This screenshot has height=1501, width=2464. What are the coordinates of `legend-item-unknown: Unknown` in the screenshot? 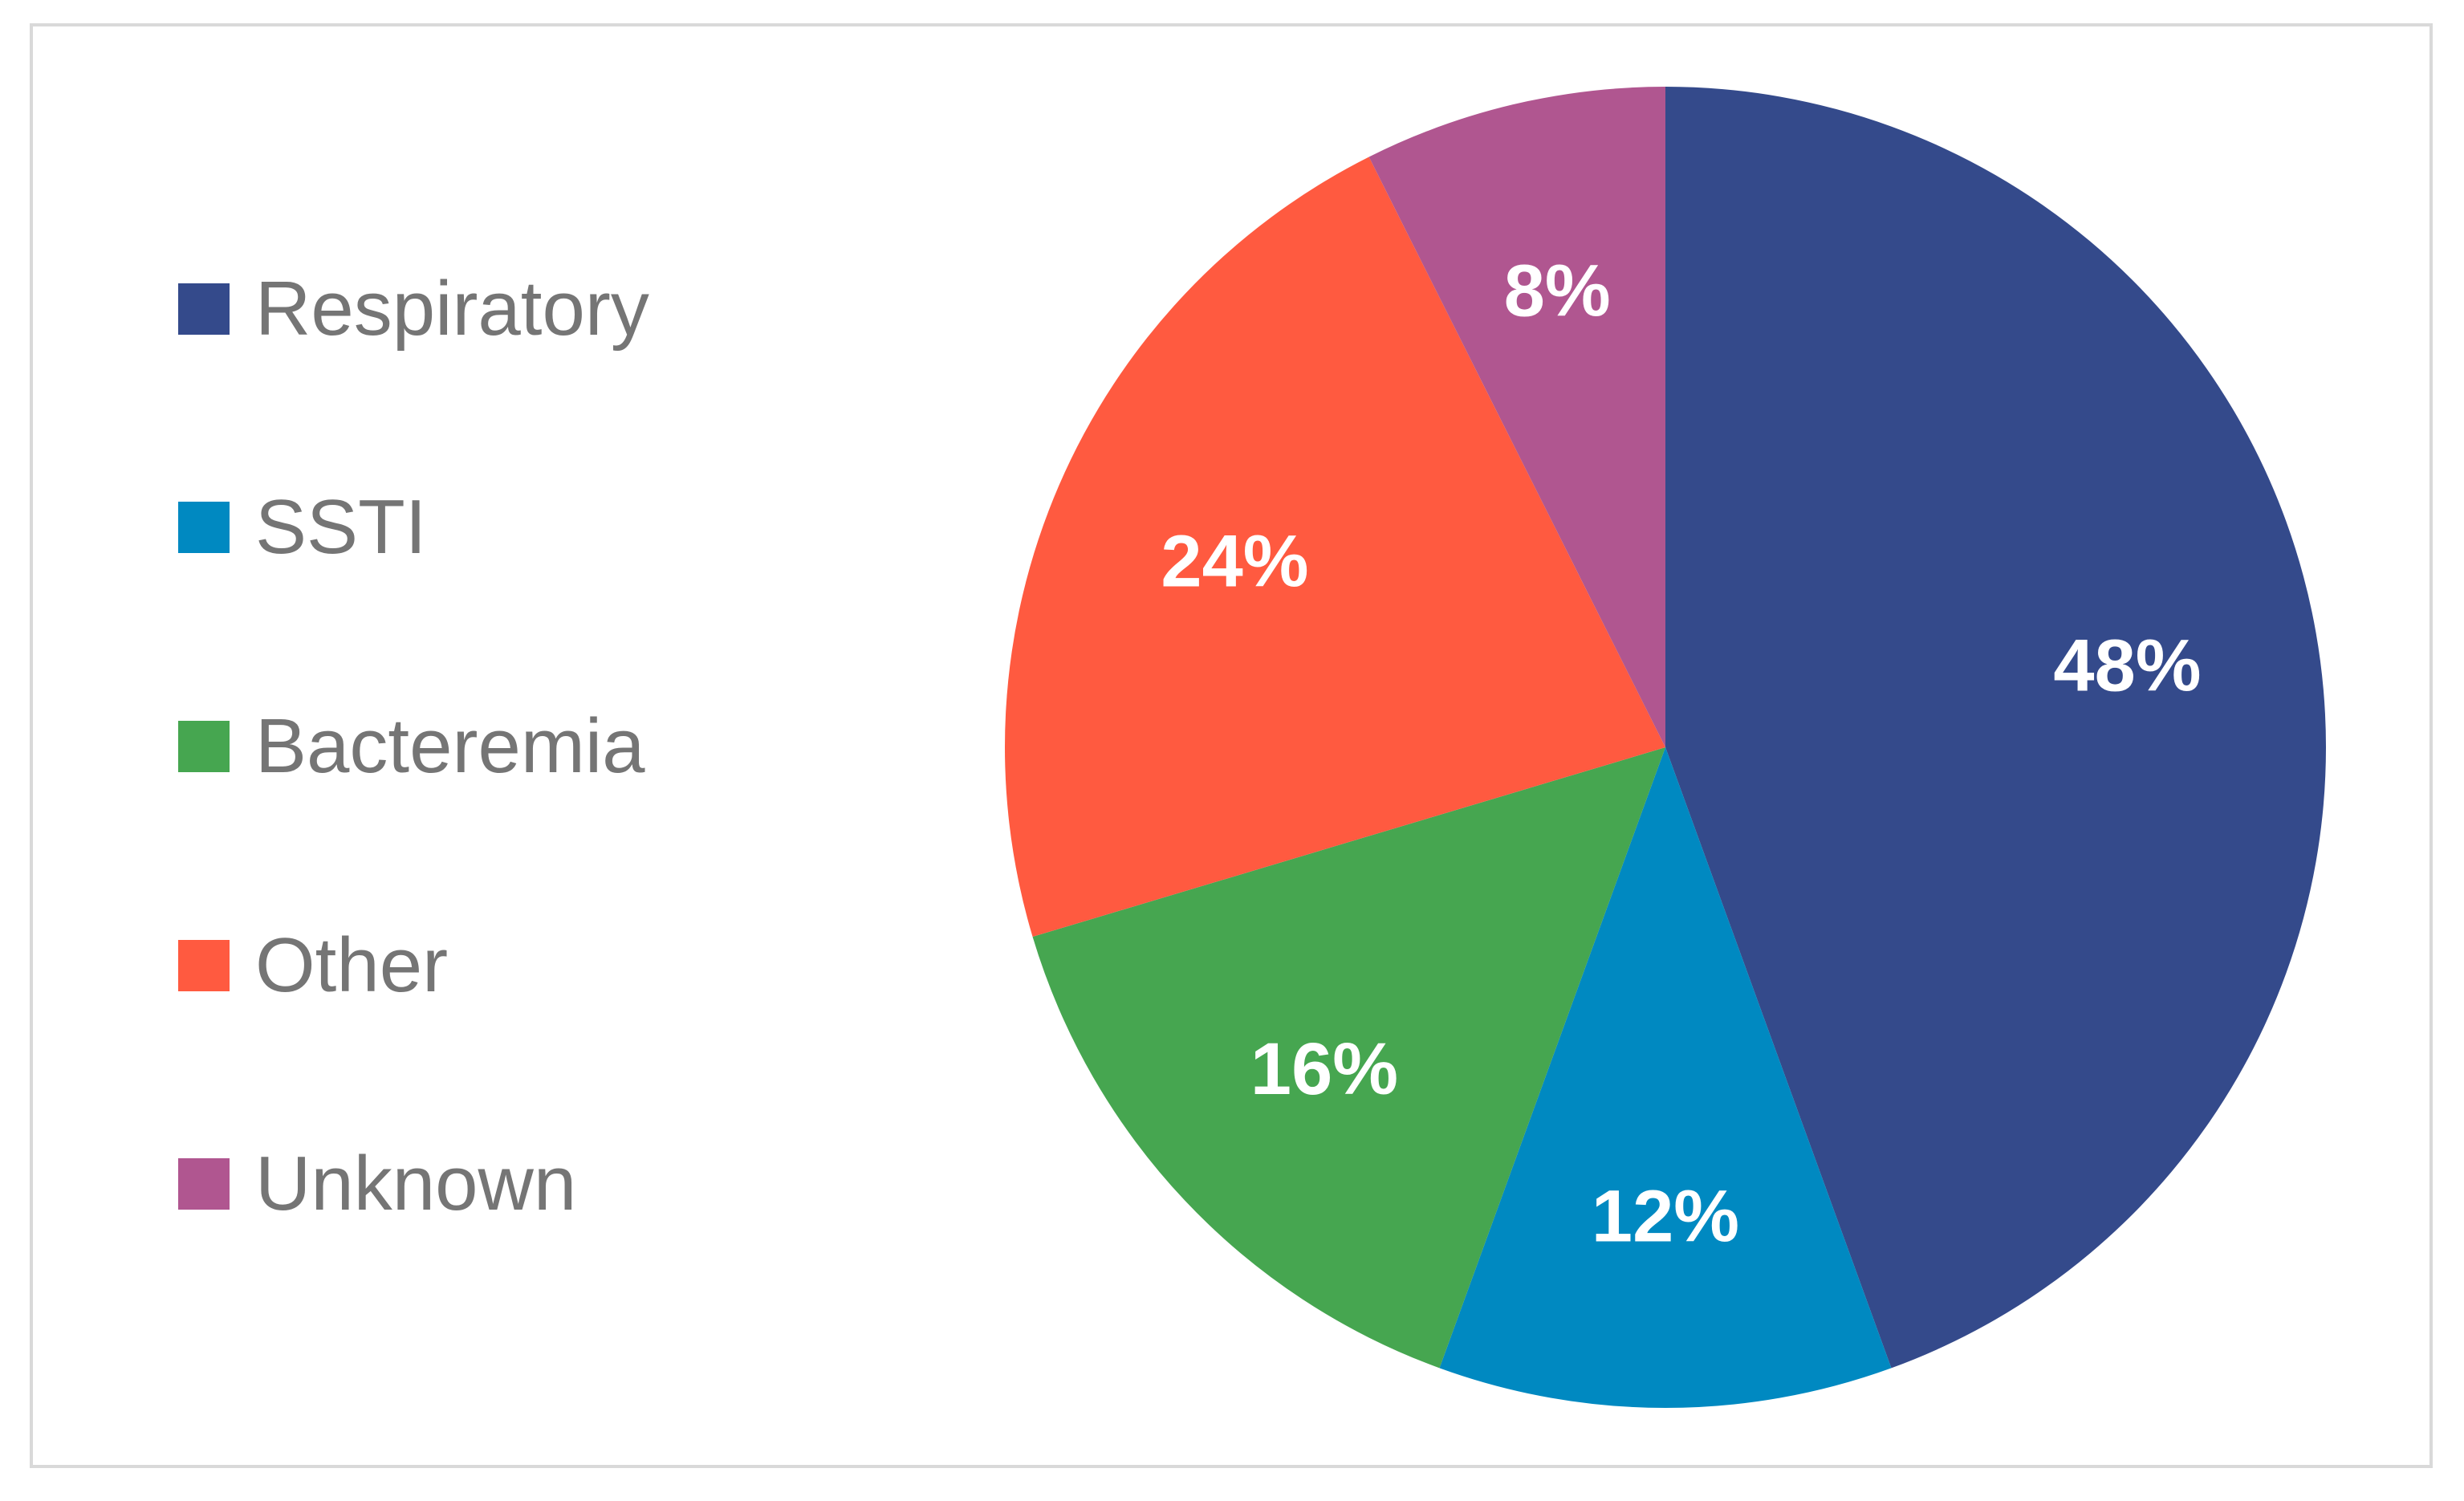 It's located at (377, 1184).